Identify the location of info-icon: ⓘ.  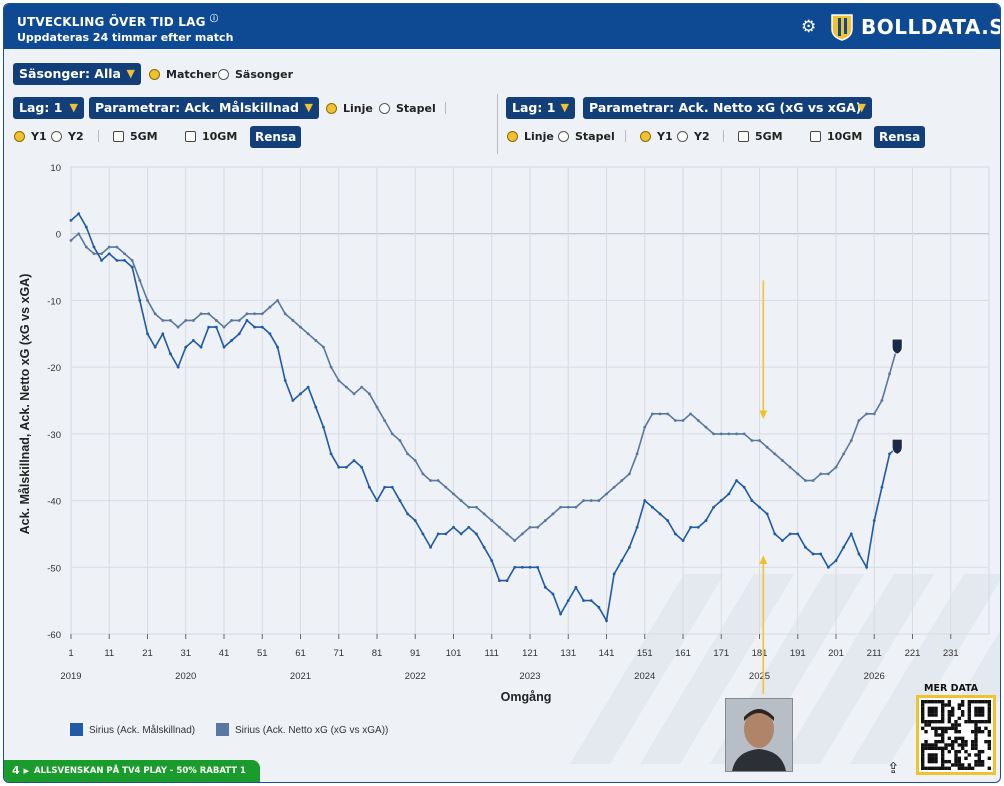
(214, 18).